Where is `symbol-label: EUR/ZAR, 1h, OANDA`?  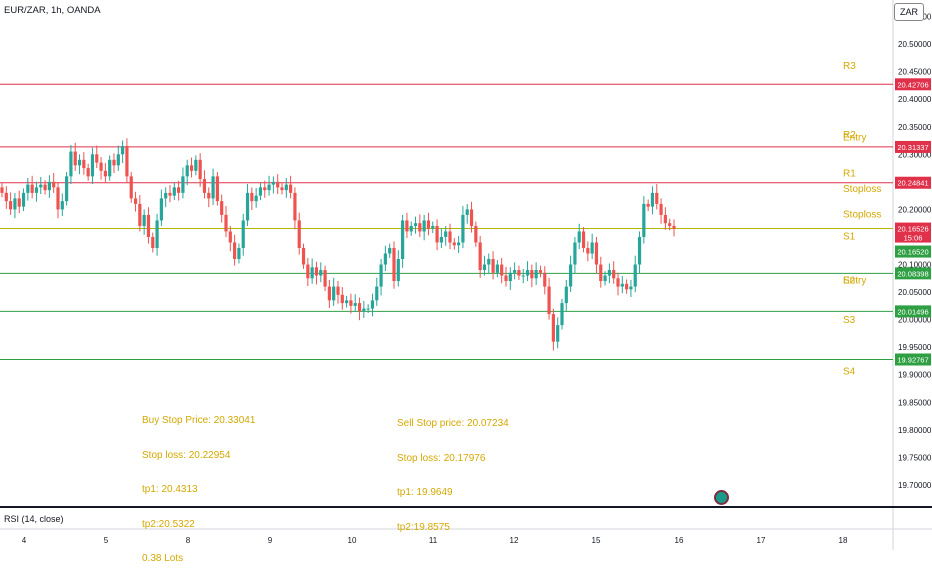 symbol-label: EUR/ZAR, 1h, OANDA is located at coordinates (52, 10).